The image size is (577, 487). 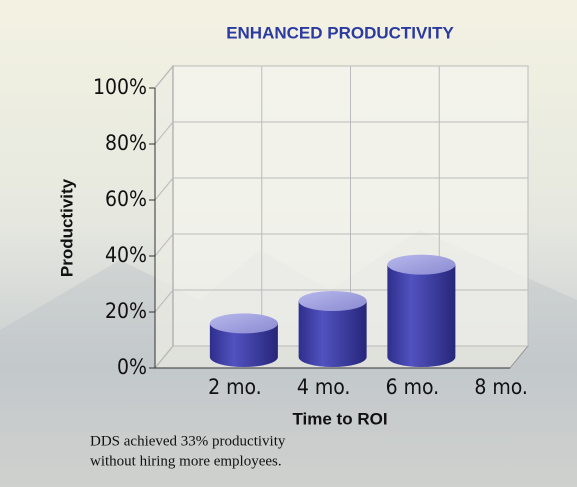 What do you see at coordinates (235, 387) in the screenshot?
I see `x-tick-label: 2 mo.` at bounding box center [235, 387].